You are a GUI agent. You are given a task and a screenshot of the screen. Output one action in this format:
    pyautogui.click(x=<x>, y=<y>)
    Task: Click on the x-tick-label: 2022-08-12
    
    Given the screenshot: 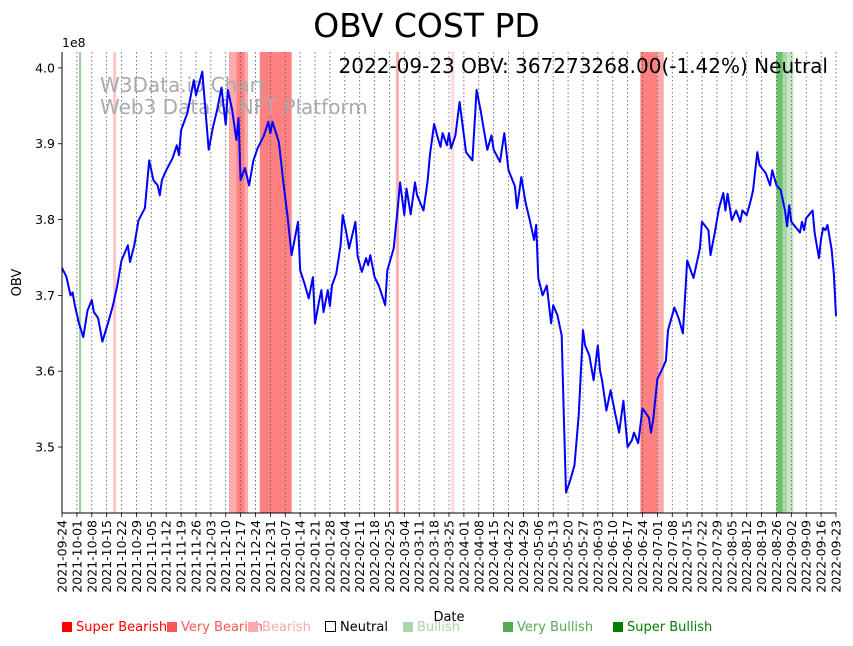 What is the action you would take?
    pyautogui.click(x=746, y=556)
    